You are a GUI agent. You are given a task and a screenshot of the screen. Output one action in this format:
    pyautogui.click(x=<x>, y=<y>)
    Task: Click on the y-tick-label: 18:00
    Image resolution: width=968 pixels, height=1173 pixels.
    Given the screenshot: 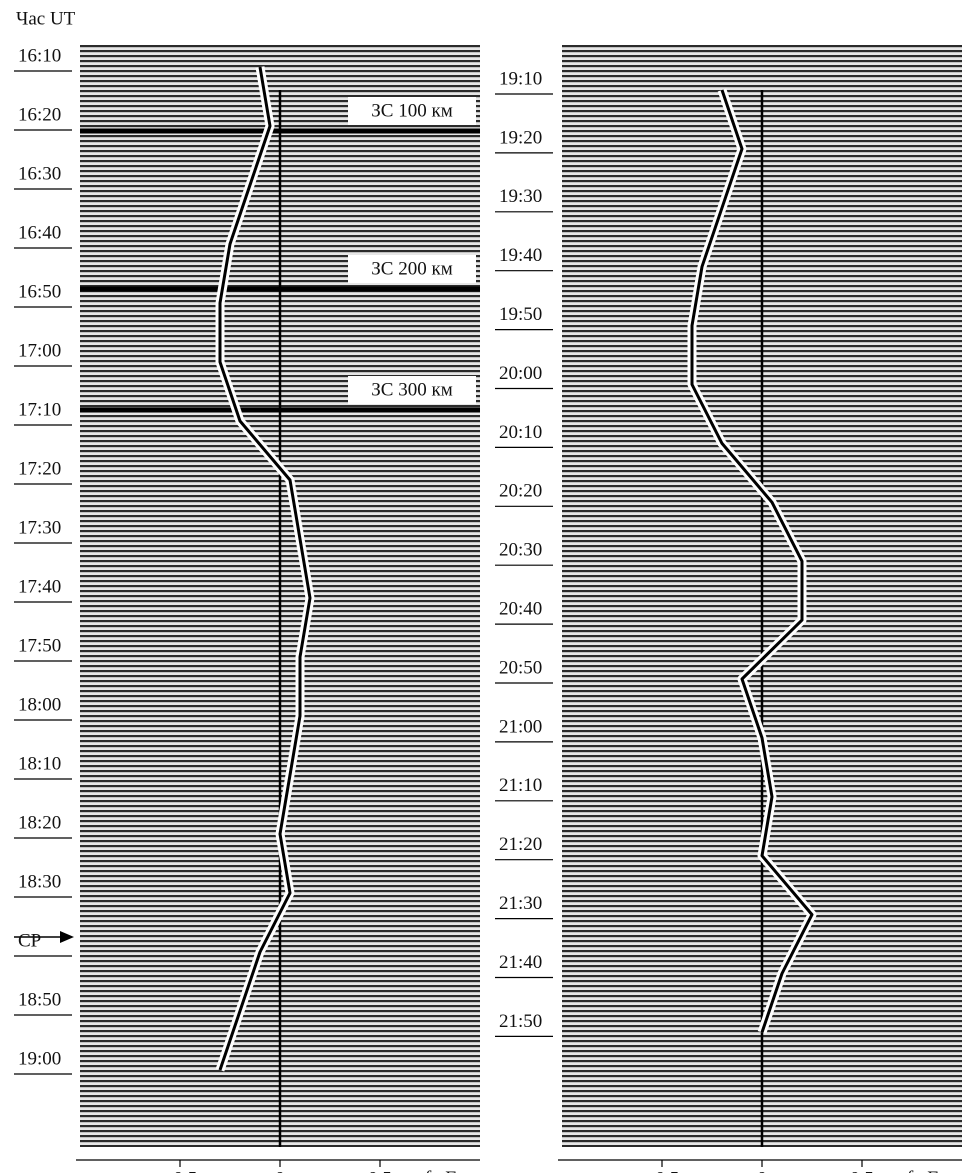 What is the action you would take?
    pyautogui.click(x=39, y=704)
    